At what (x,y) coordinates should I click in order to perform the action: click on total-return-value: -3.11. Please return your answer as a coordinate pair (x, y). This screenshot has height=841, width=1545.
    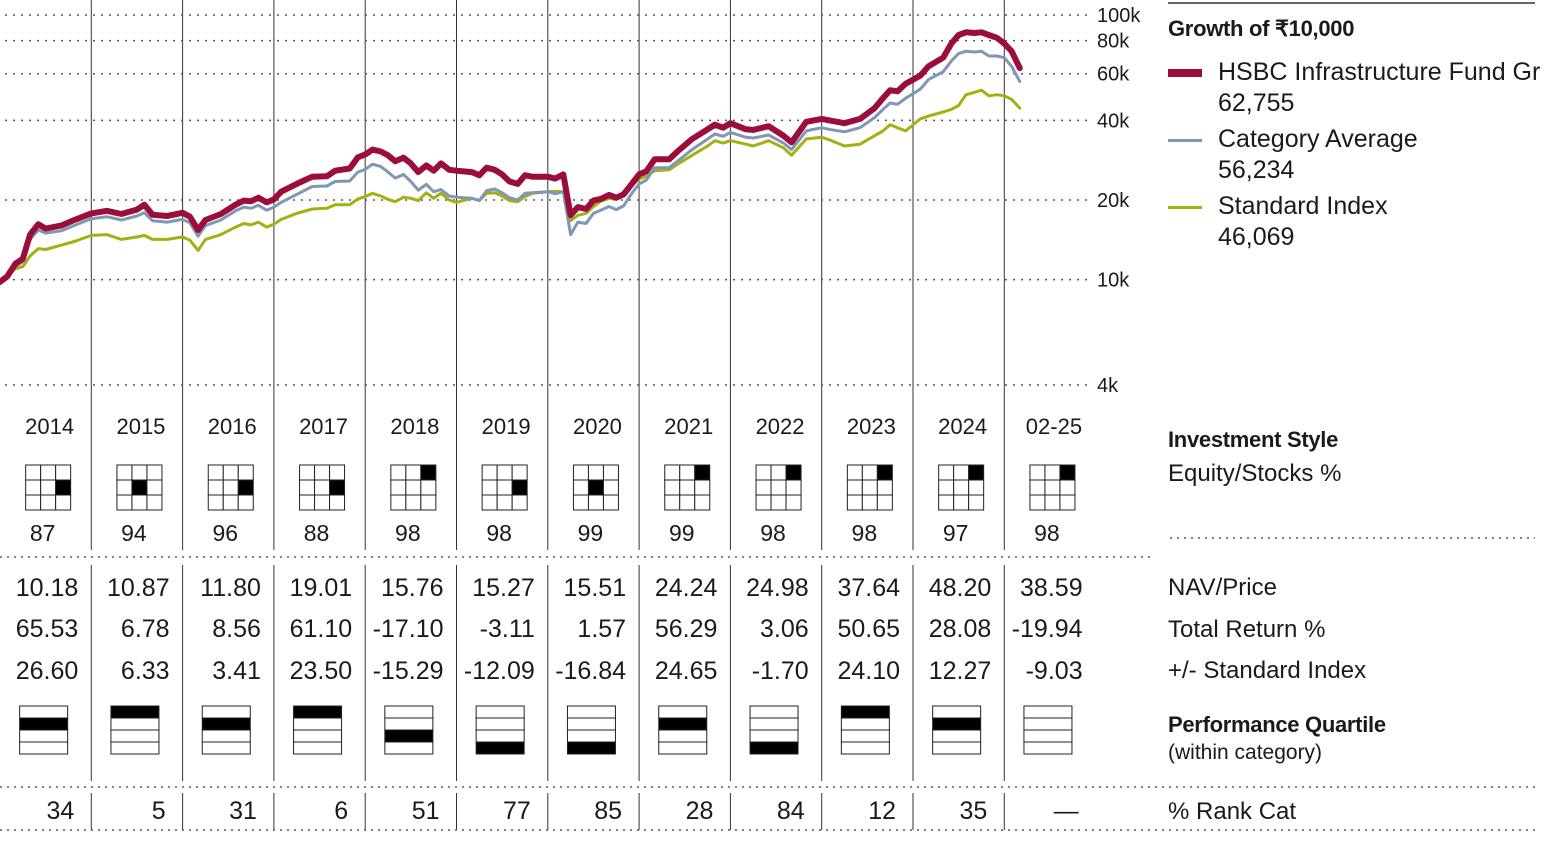
    Looking at the image, I should click on (507, 629).